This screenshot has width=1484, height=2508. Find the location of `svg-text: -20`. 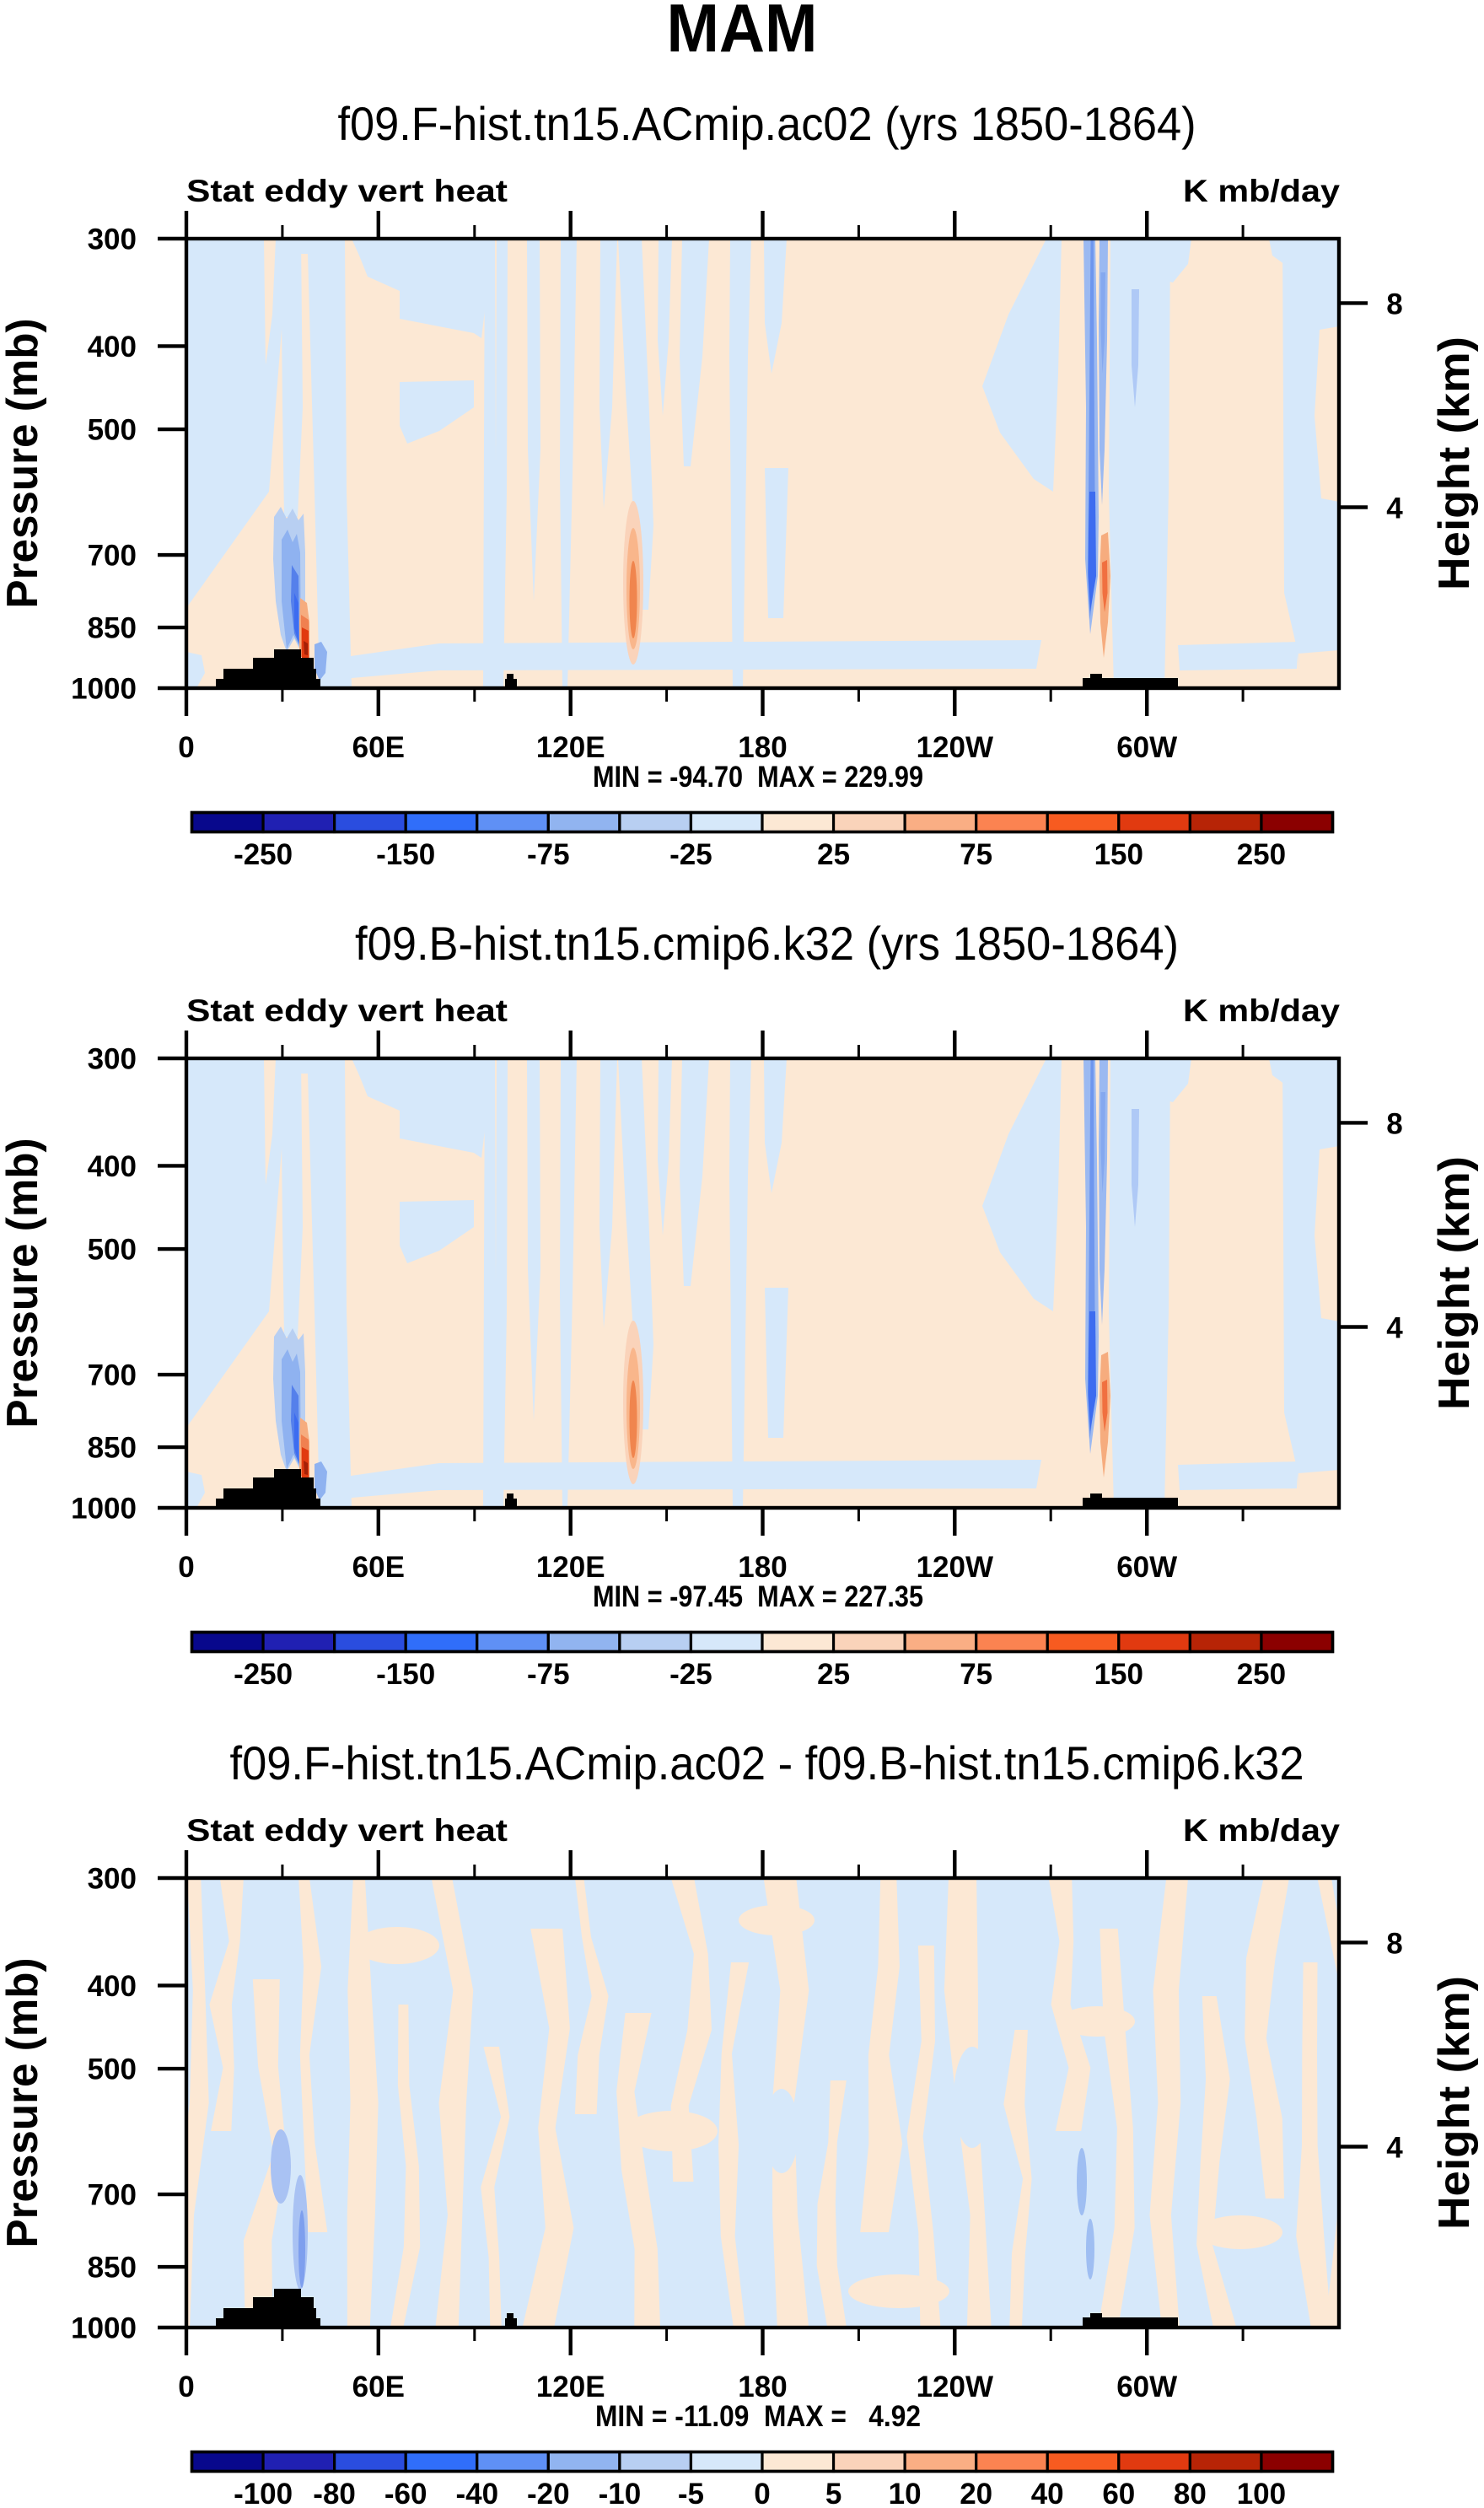

svg-text: -20 is located at coordinates (548, 2493).